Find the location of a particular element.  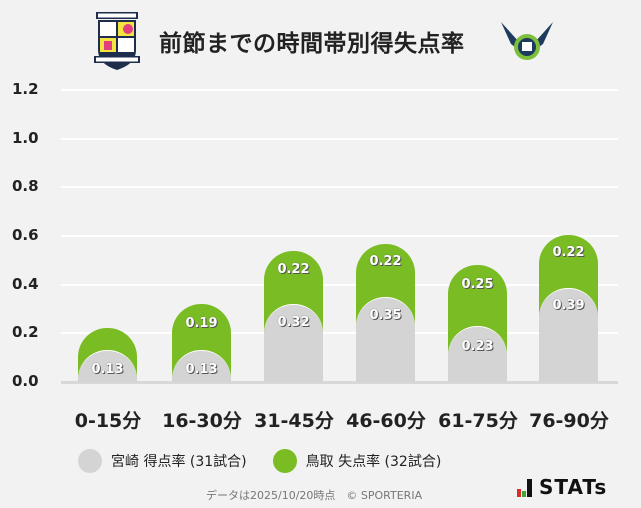

legend-item-home: 宮崎 得点率 (31試合) is located at coordinates (162, 461).